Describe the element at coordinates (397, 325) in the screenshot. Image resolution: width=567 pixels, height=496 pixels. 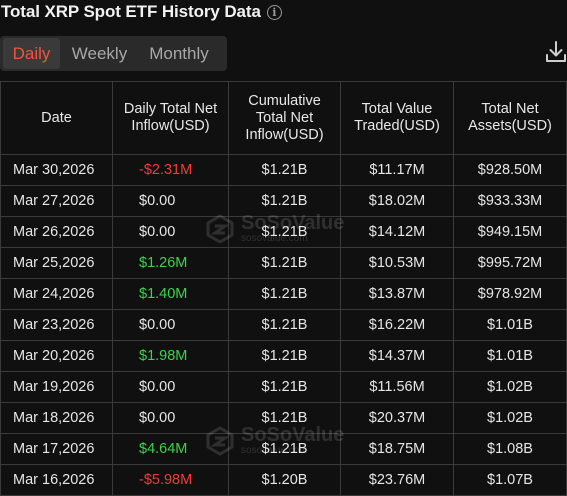
I see `value-traded-cell: $16.22M` at that location.